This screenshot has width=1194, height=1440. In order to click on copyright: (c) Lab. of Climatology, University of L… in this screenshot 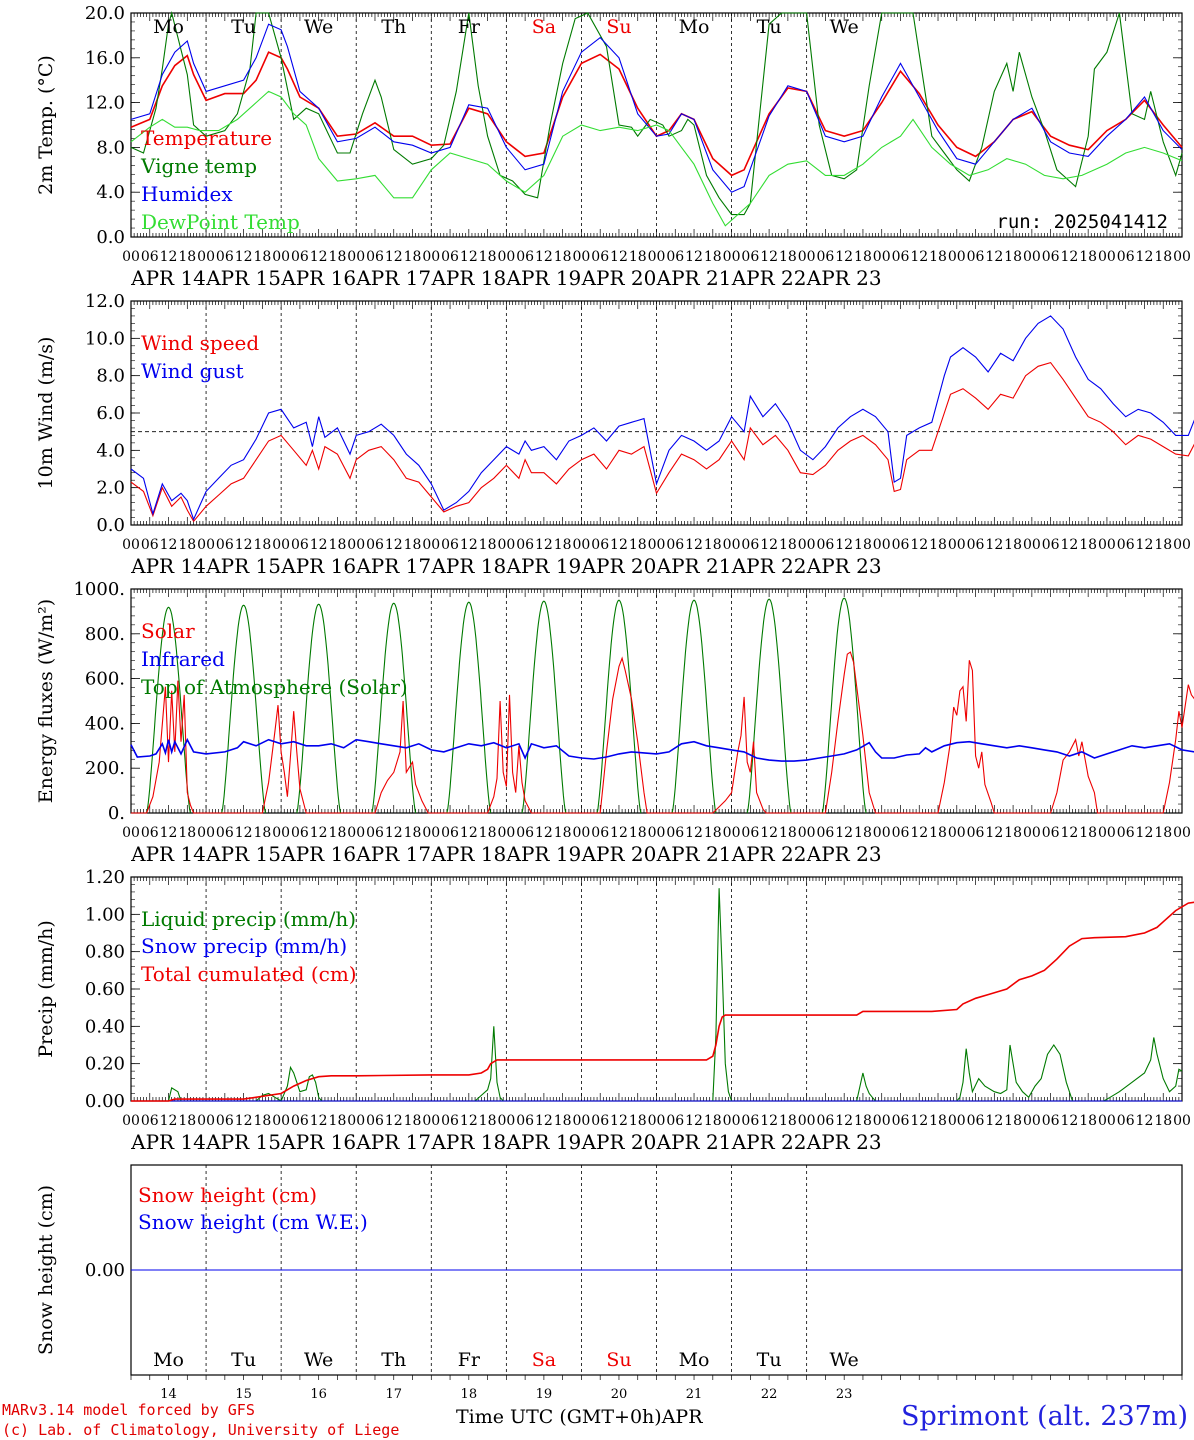, I will do `click(201, 1430)`.